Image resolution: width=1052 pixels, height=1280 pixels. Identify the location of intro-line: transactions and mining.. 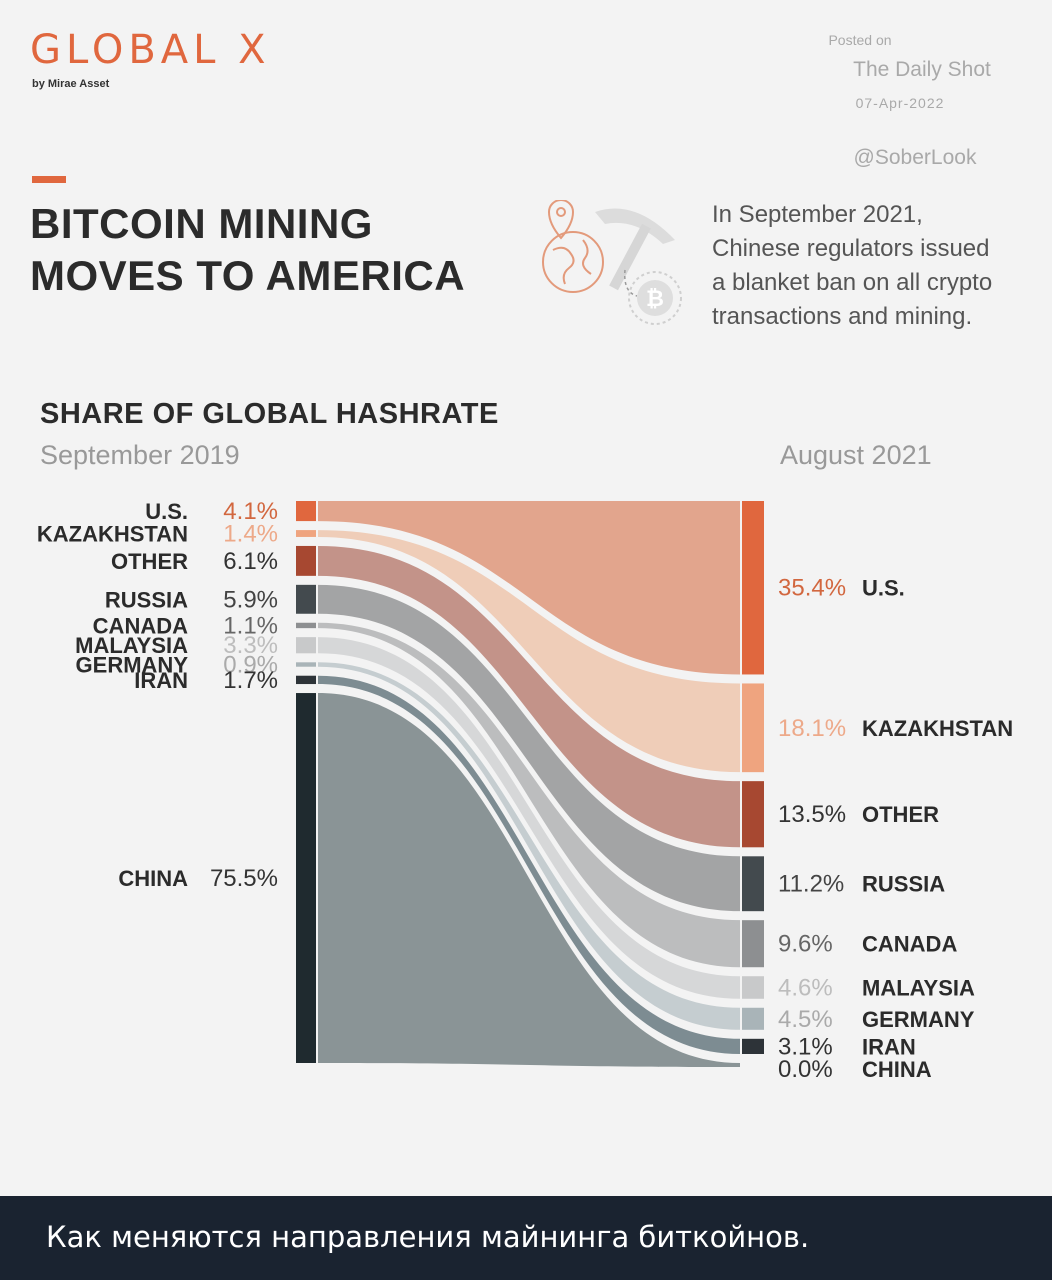
(842, 316).